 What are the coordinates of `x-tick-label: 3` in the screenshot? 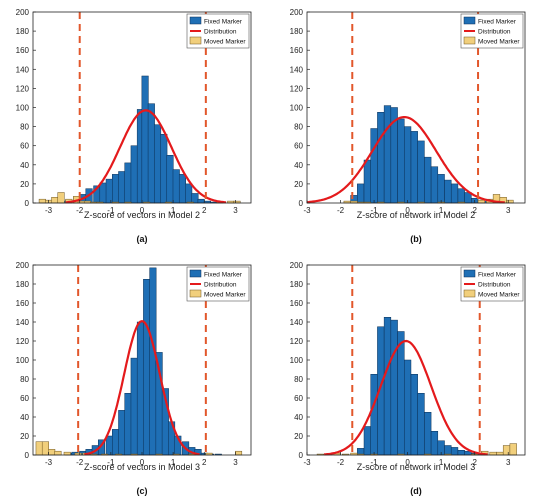 It's located at (508, 210).